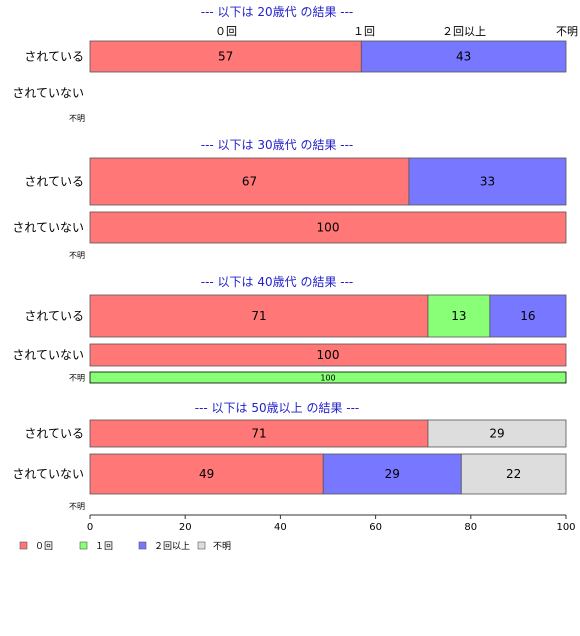  I want to click on bar-value-label: 49, so click(206, 474).